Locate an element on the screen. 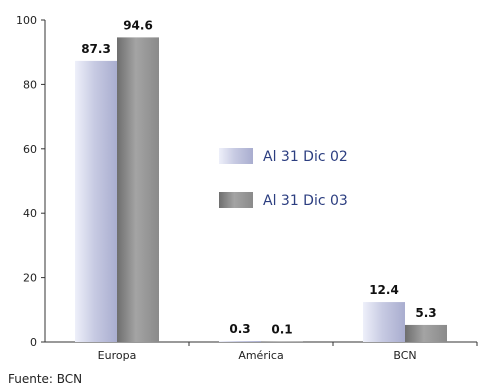 The image size is (485, 391). data-label: 0.3 is located at coordinates (239, 329).